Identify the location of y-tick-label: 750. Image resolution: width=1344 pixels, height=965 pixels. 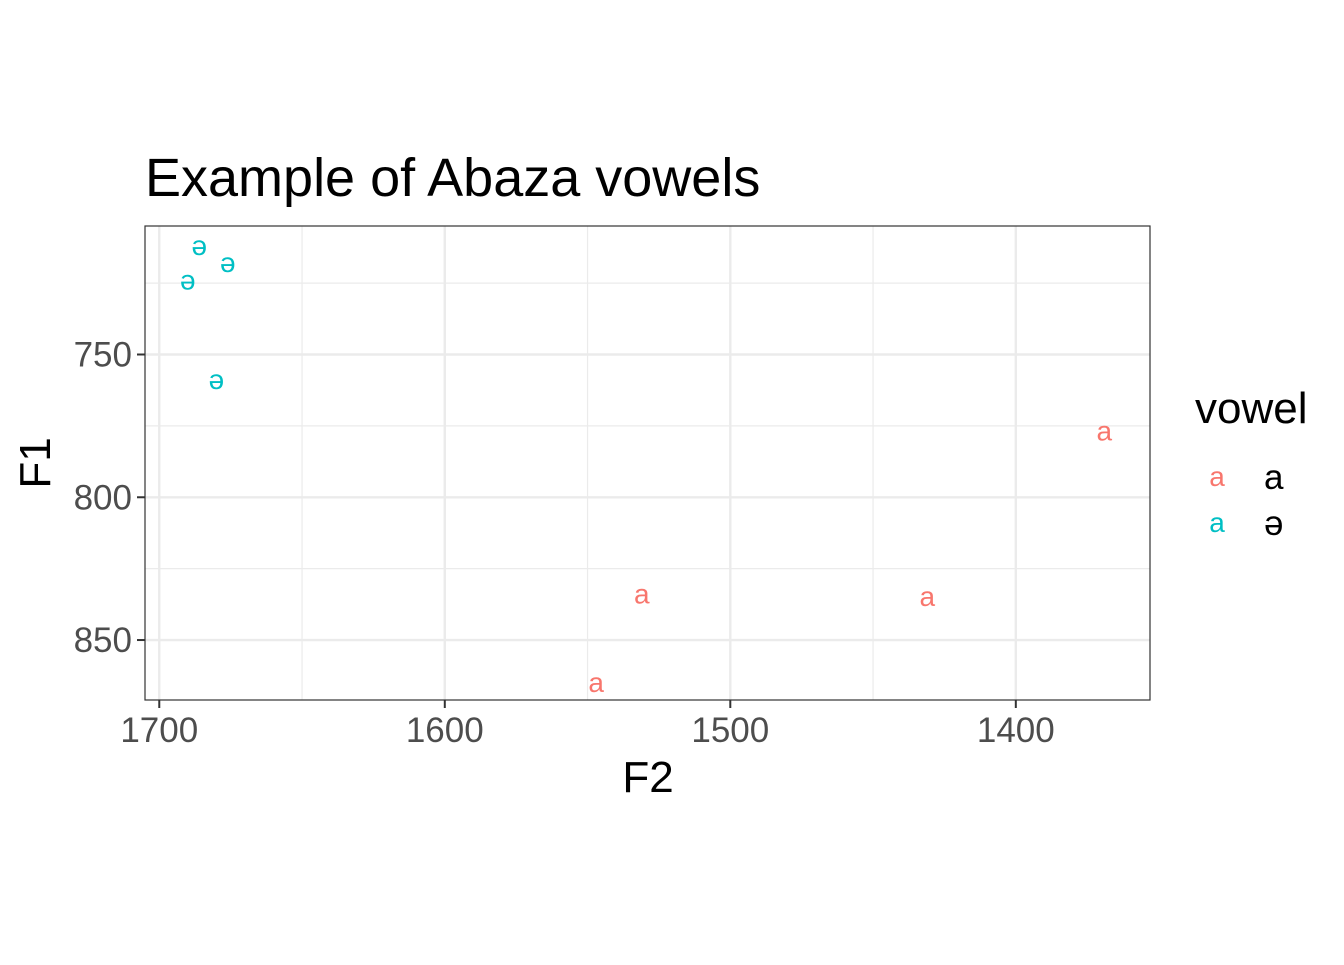
(103, 354).